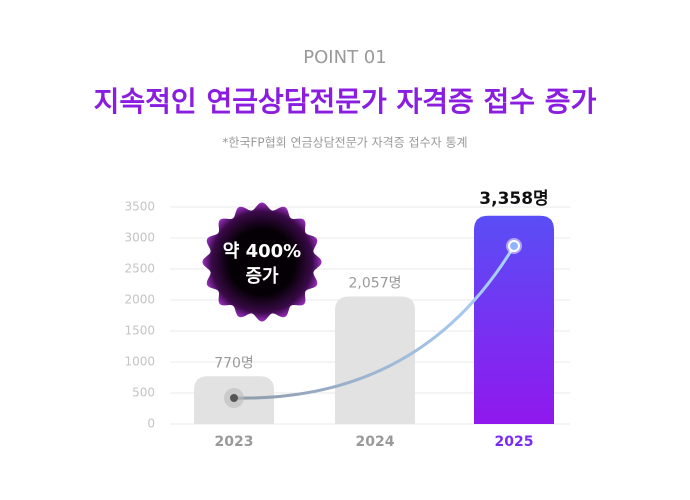 This screenshot has height=500, width=690. Describe the element at coordinates (262, 251) in the screenshot. I see `badge-text: 약 400%` at that location.